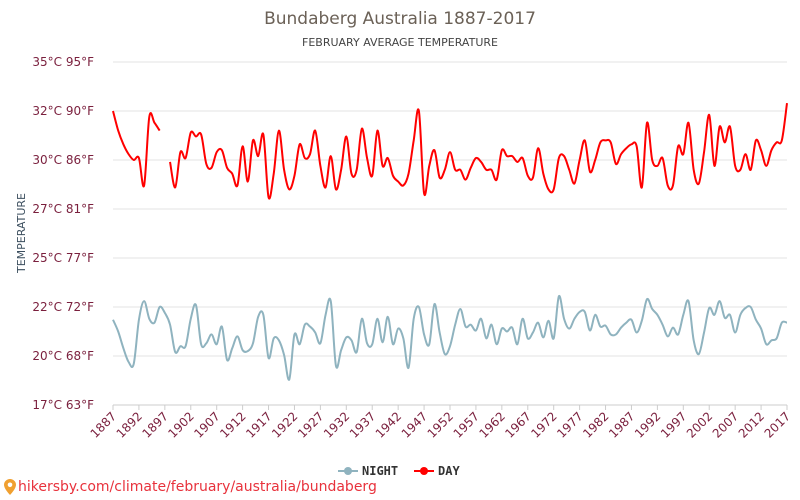 The image size is (800, 500). Describe the element at coordinates (437, 471) in the screenshot. I see `legend-item-day: DAY` at that location.